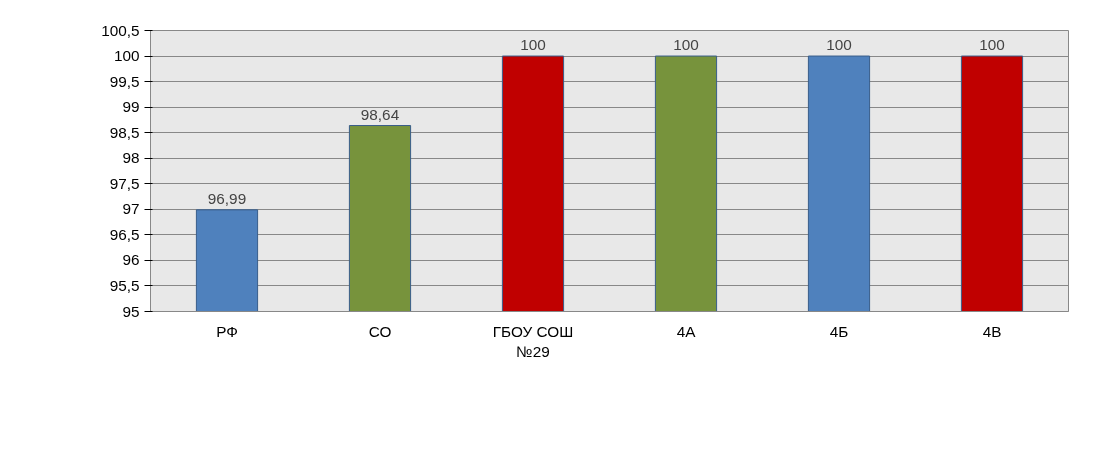 The width and height of the screenshot is (1096, 473). Describe the element at coordinates (124, 132) in the screenshot. I see `y-tick-label: 98,5` at that location.